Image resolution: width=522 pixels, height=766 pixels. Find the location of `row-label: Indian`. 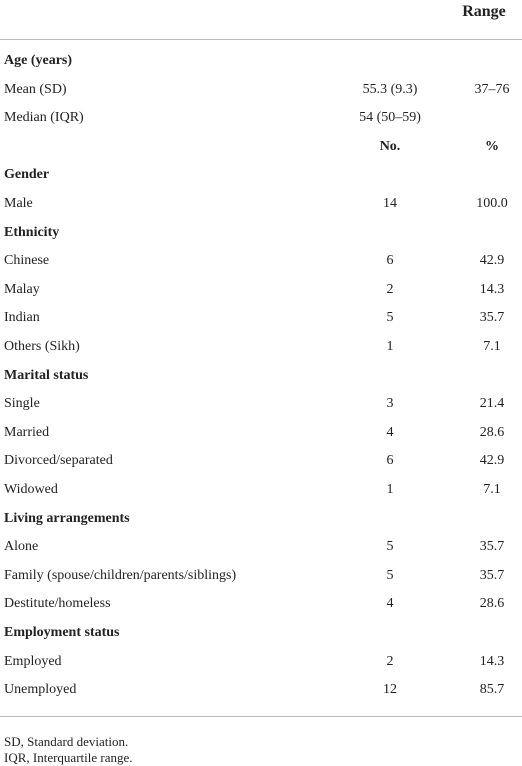

row-label: Indian is located at coordinates (22, 318).